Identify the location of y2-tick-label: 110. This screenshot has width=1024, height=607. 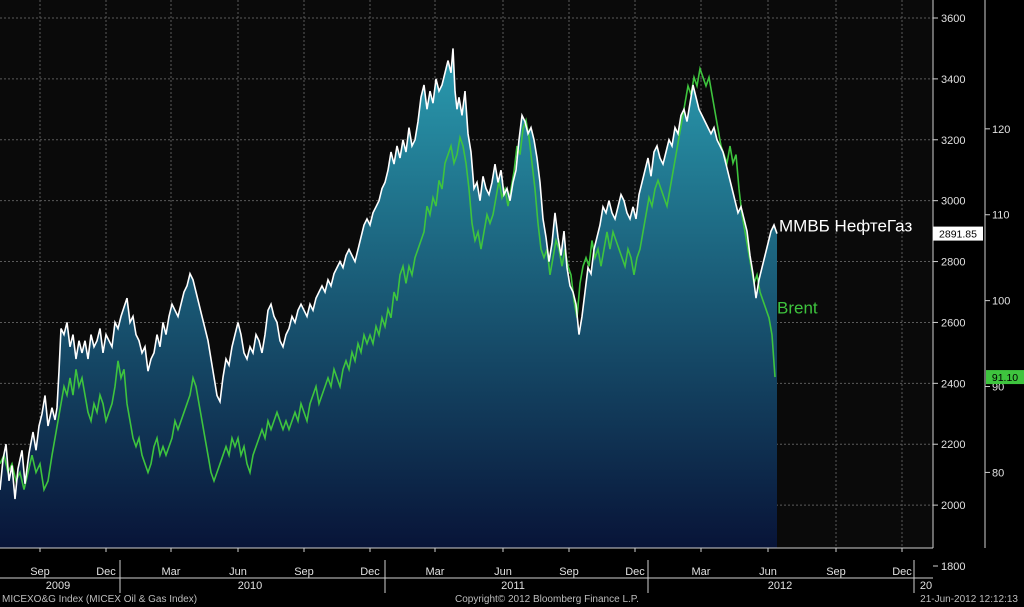
(1001, 216).